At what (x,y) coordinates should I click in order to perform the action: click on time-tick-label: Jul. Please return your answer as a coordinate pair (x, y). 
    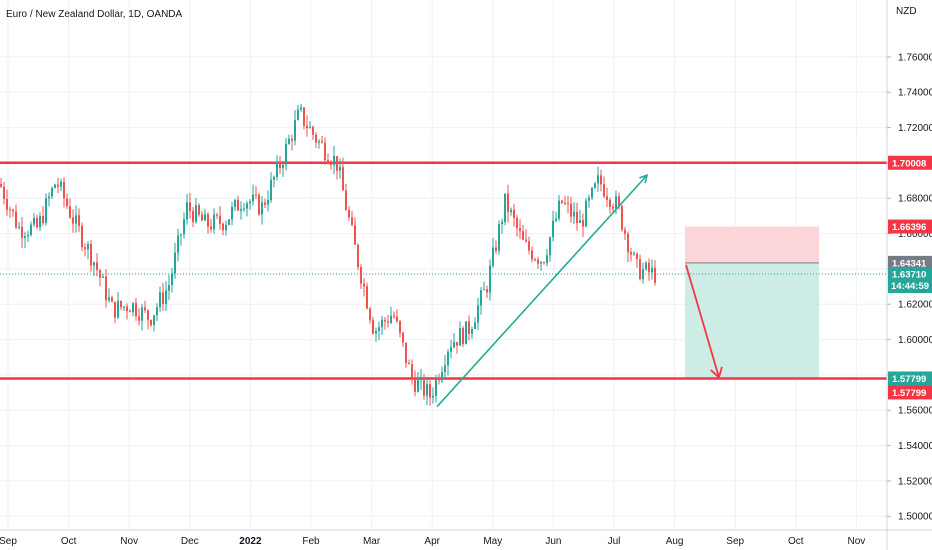
    Looking at the image, I should click on (614, 541).